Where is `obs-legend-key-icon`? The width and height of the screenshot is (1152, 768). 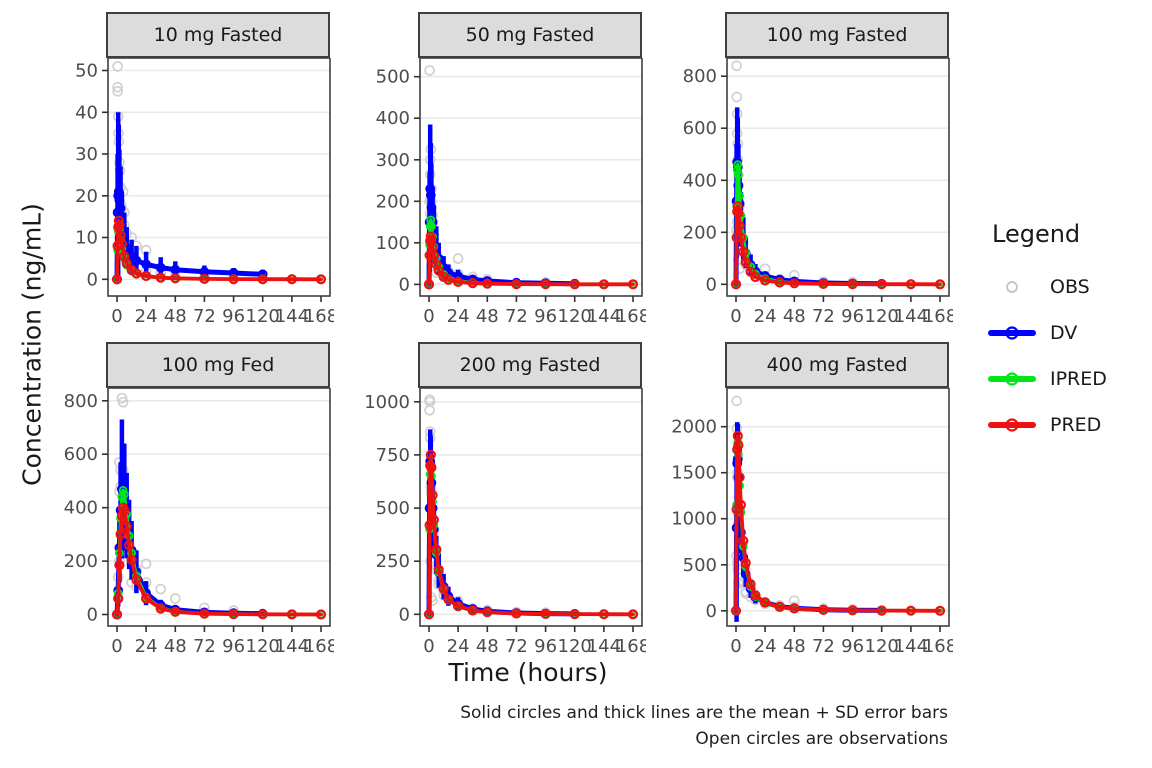 obs-legend-key-icon is located at coordinates (1012, 287).